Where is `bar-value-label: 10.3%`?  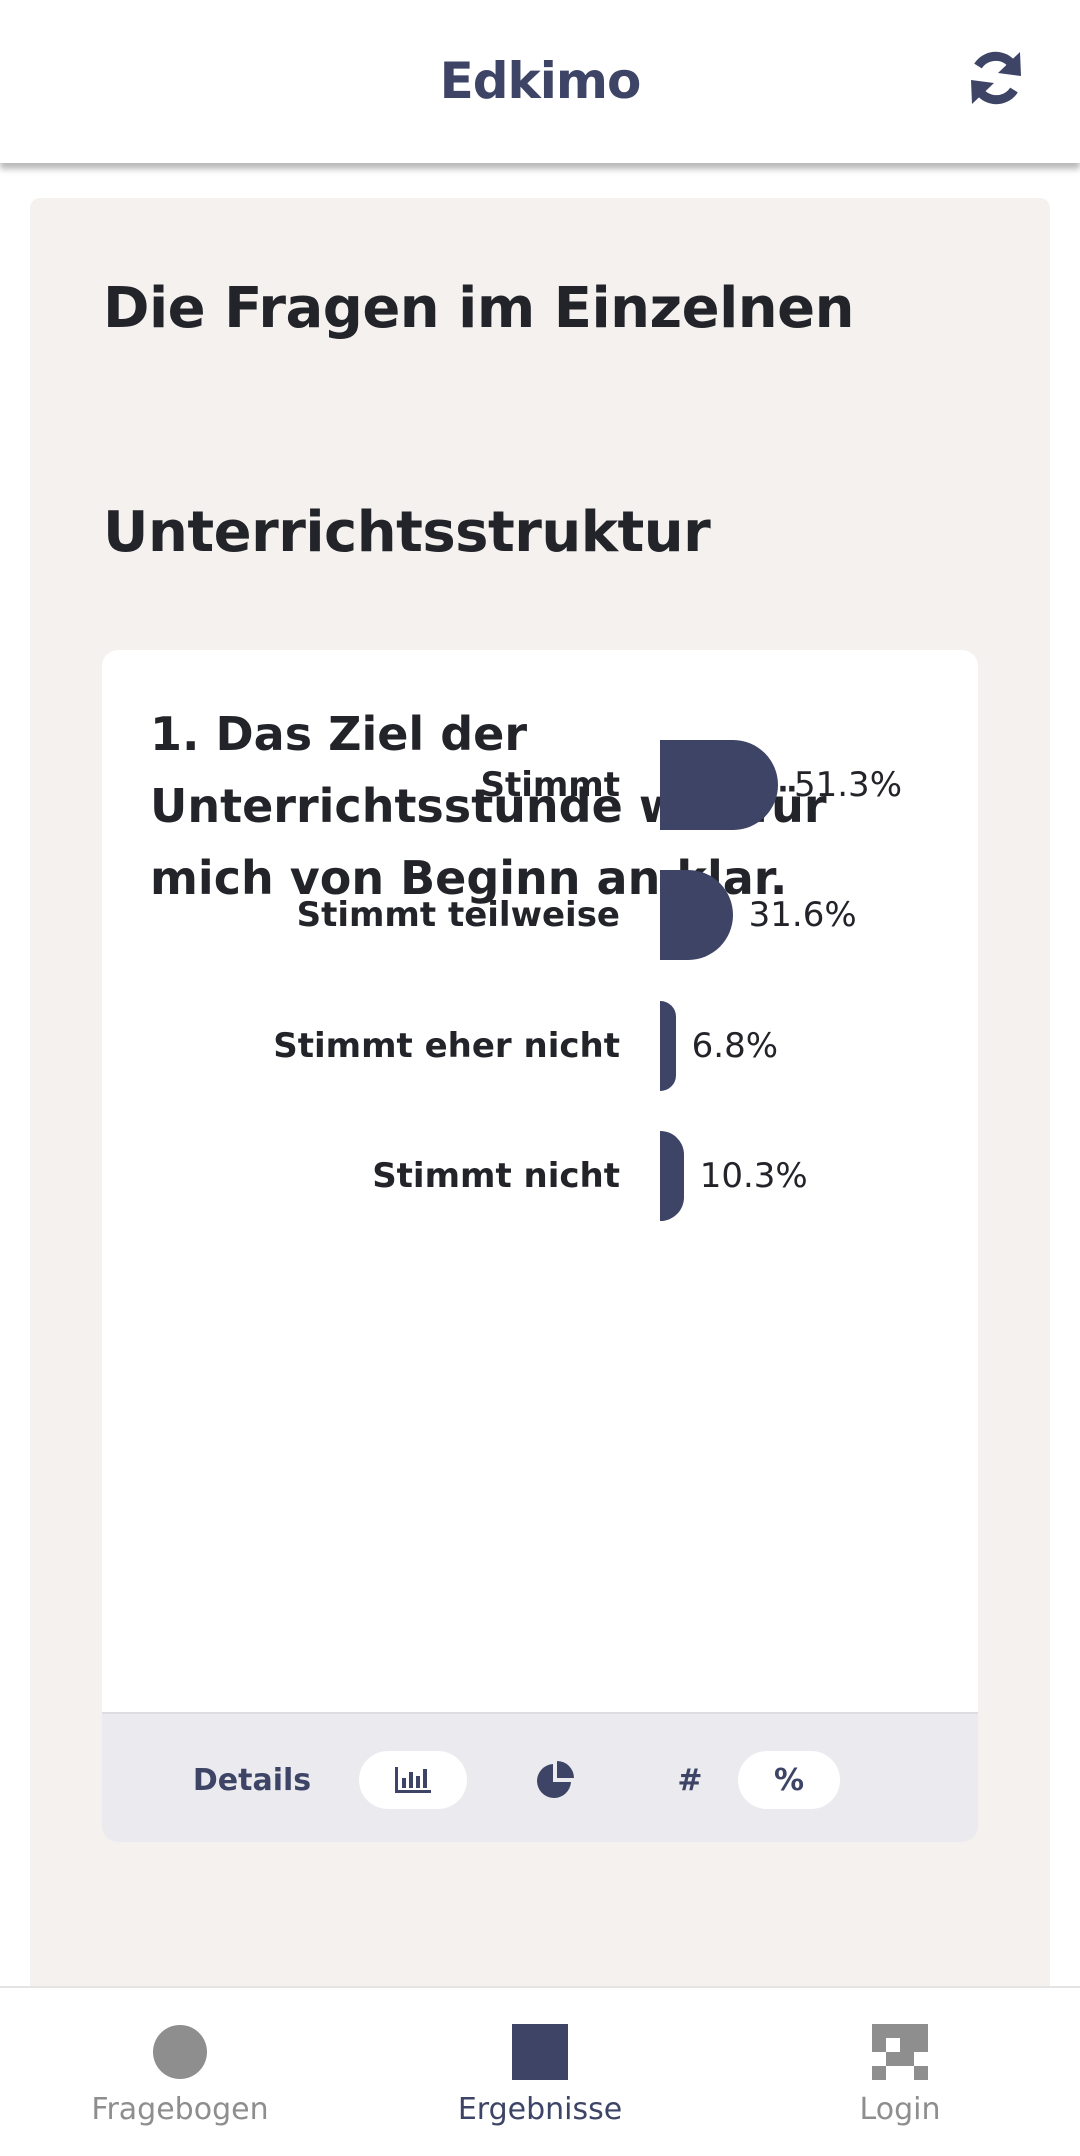
bar-value-label: 10.3% is located at coordinates (753, 1176).